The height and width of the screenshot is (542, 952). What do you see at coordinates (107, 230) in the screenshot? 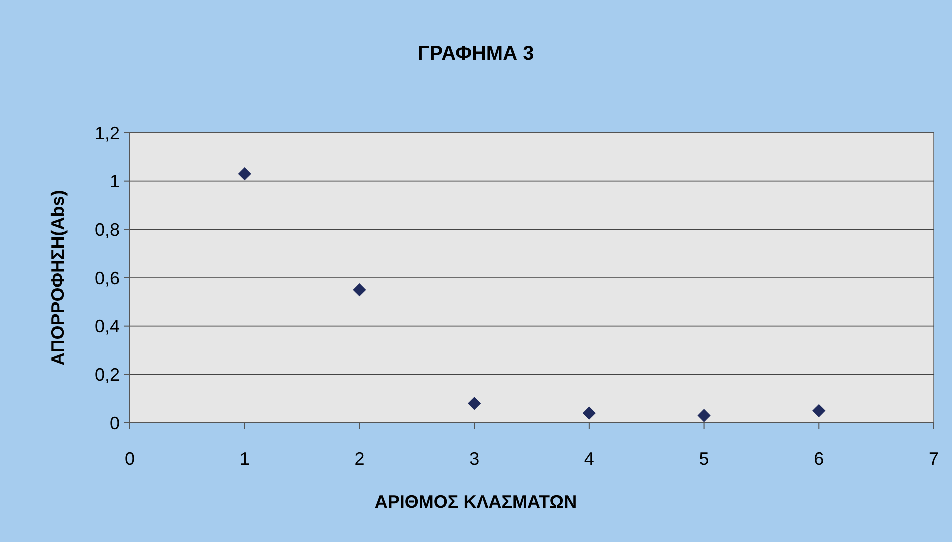
I see `y-tick-label: 0,8` at bounding box center [107, 230].